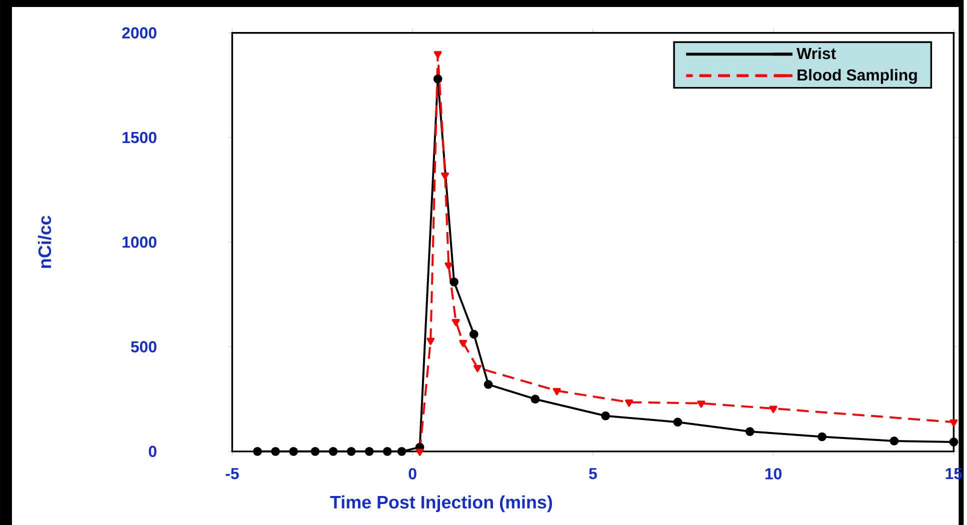 This screenshot has height=525, width=967. What do you see at coordinates (152, 451) in the screenshot?
I see `y-tick-label: 0` at bounding box center [152, 451].